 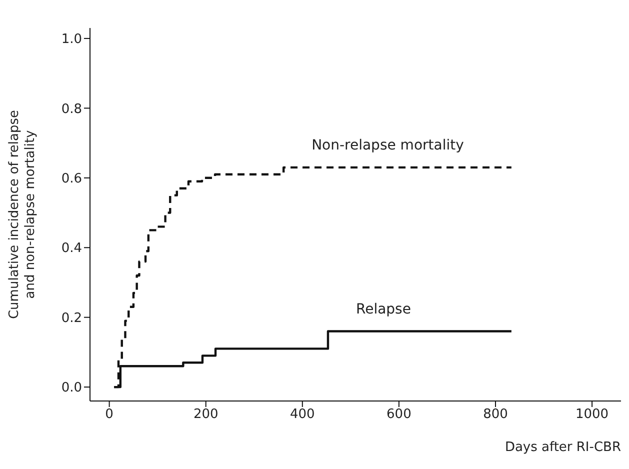 I want to click on y-tick-label: 0.0, so click(x=71, y=388).